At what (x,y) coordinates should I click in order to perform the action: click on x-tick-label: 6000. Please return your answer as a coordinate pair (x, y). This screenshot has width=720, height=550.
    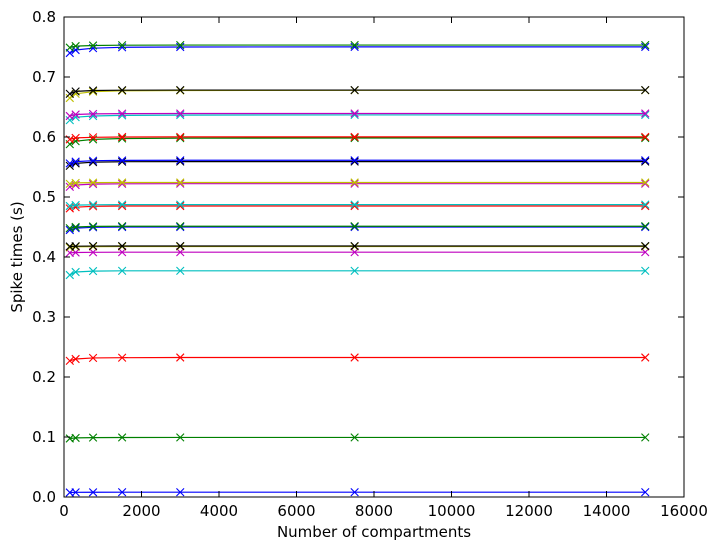
    Looking at the image, I should click on (296, 511).